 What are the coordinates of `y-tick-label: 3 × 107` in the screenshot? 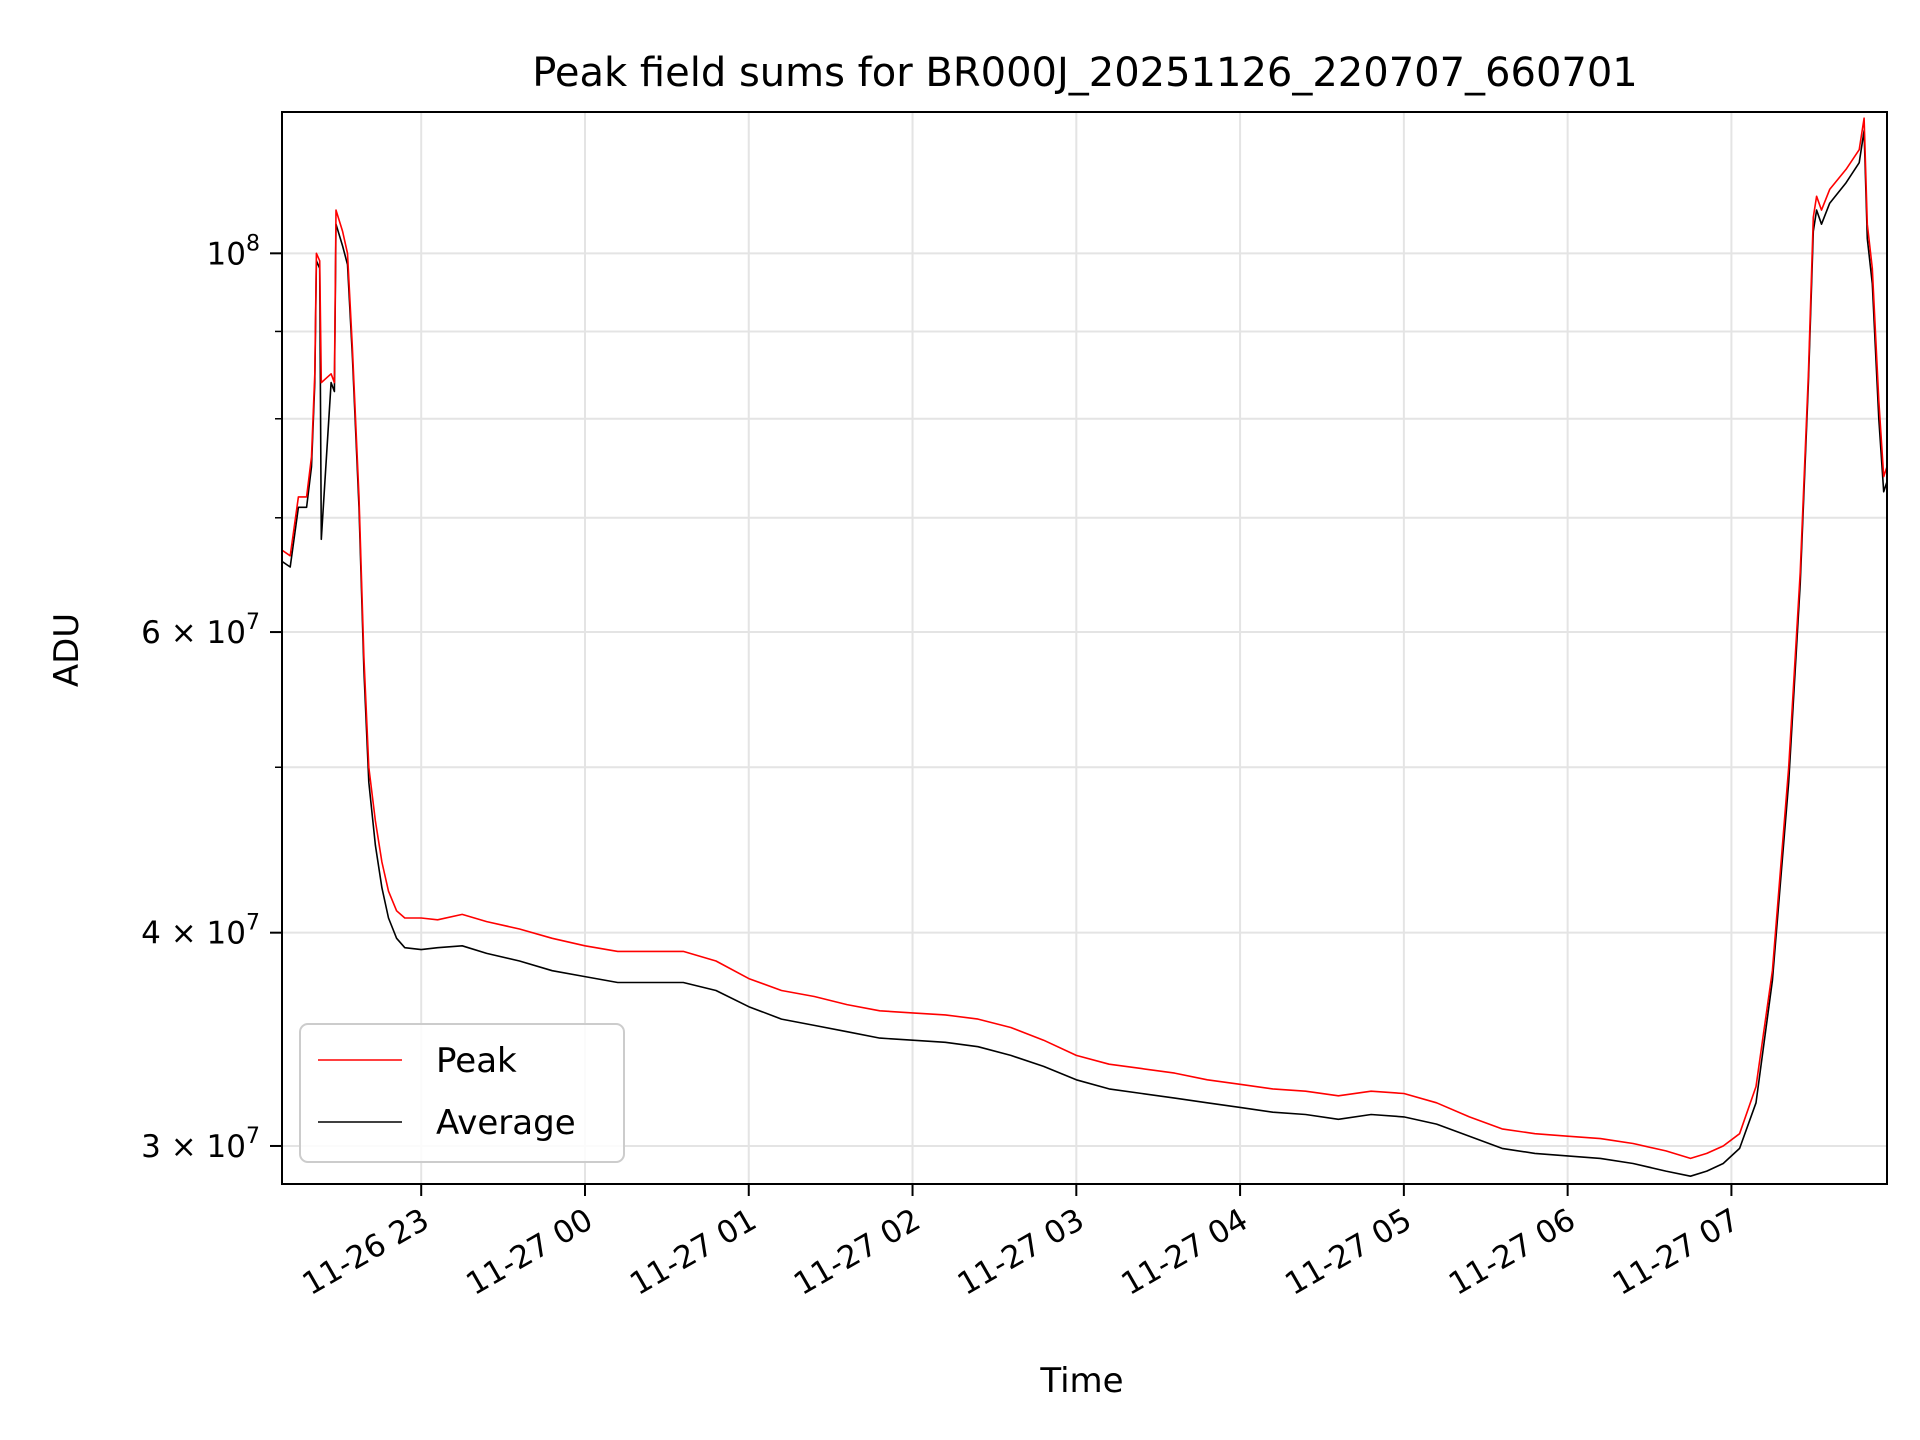 It's located at (200, 1144).